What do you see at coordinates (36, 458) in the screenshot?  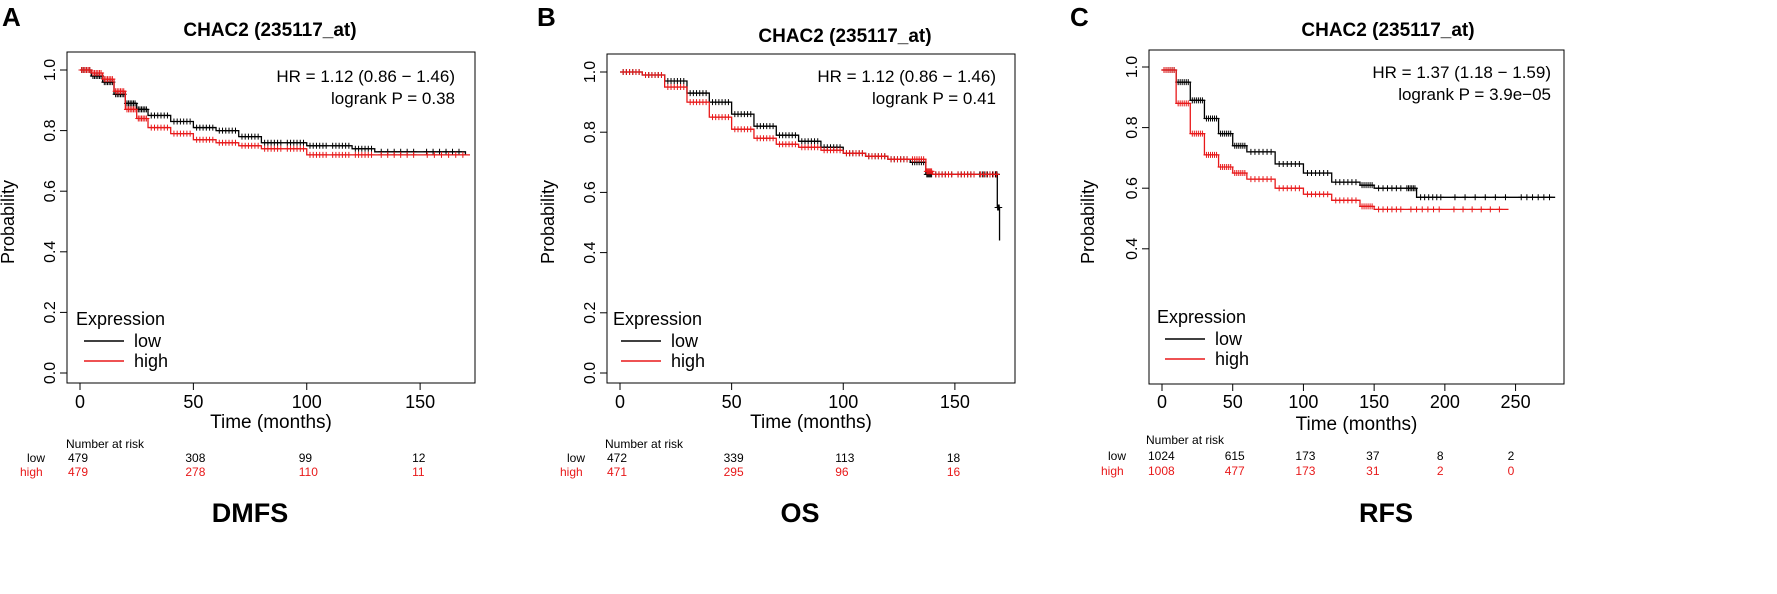 I see `risk-low-label: low` at bounding box center [36, 458].